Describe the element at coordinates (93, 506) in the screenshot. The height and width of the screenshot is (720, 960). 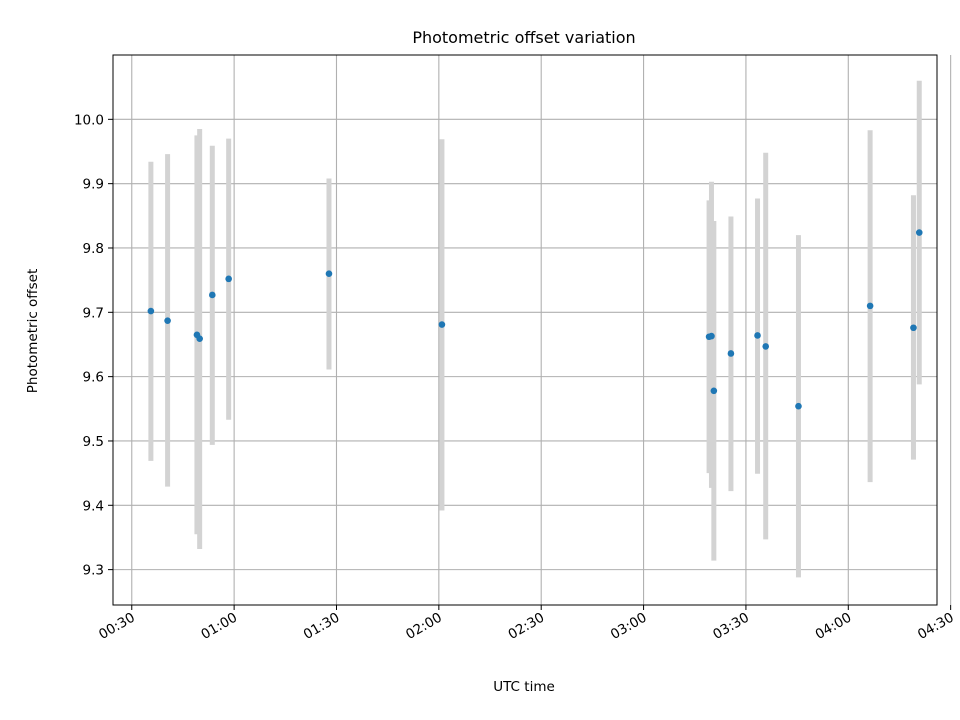
I see `y-tick-label: 9.4` at that location.